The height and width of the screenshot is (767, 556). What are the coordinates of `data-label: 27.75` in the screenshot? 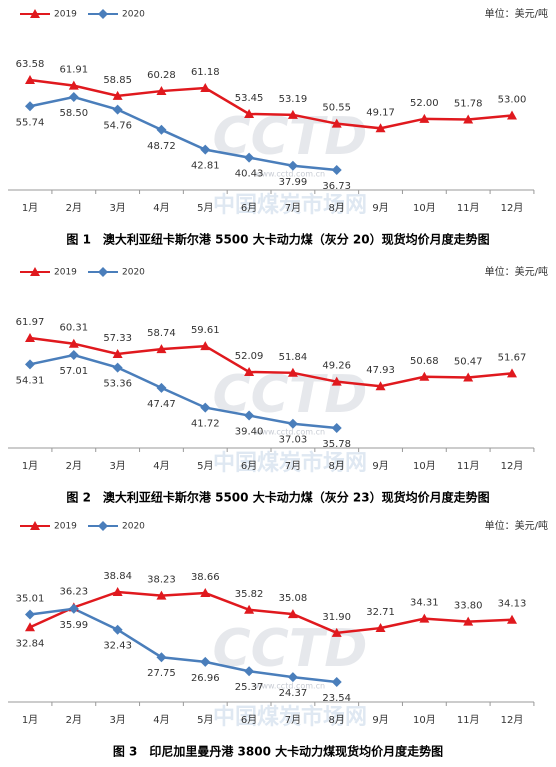 It's located at (161, 673).